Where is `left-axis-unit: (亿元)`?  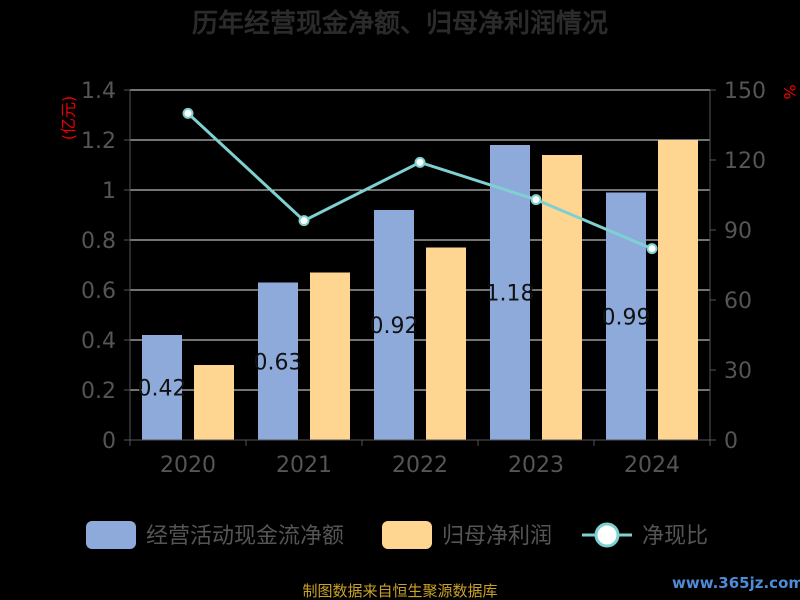 left-axis-unit: (亿元) is located at coordinates (68, 118).